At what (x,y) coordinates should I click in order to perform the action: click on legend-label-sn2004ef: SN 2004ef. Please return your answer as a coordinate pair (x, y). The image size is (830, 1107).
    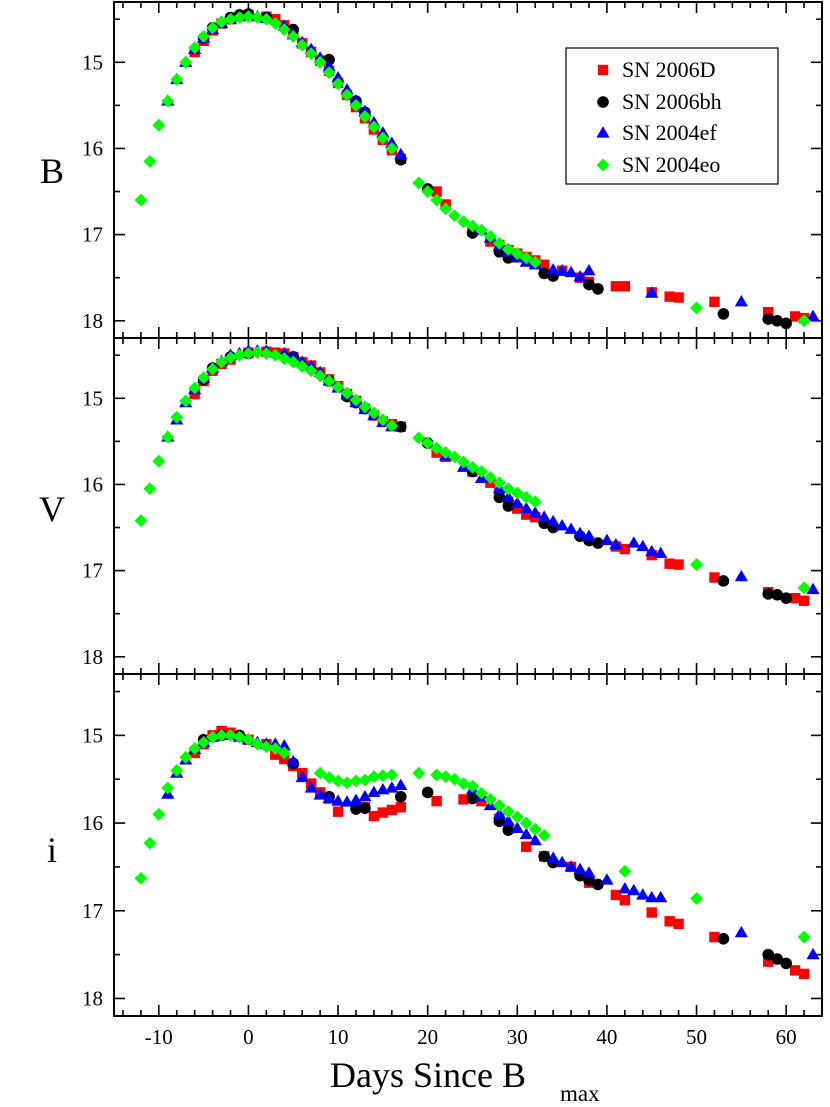
    Looking at the image, I should click on (669, 132).